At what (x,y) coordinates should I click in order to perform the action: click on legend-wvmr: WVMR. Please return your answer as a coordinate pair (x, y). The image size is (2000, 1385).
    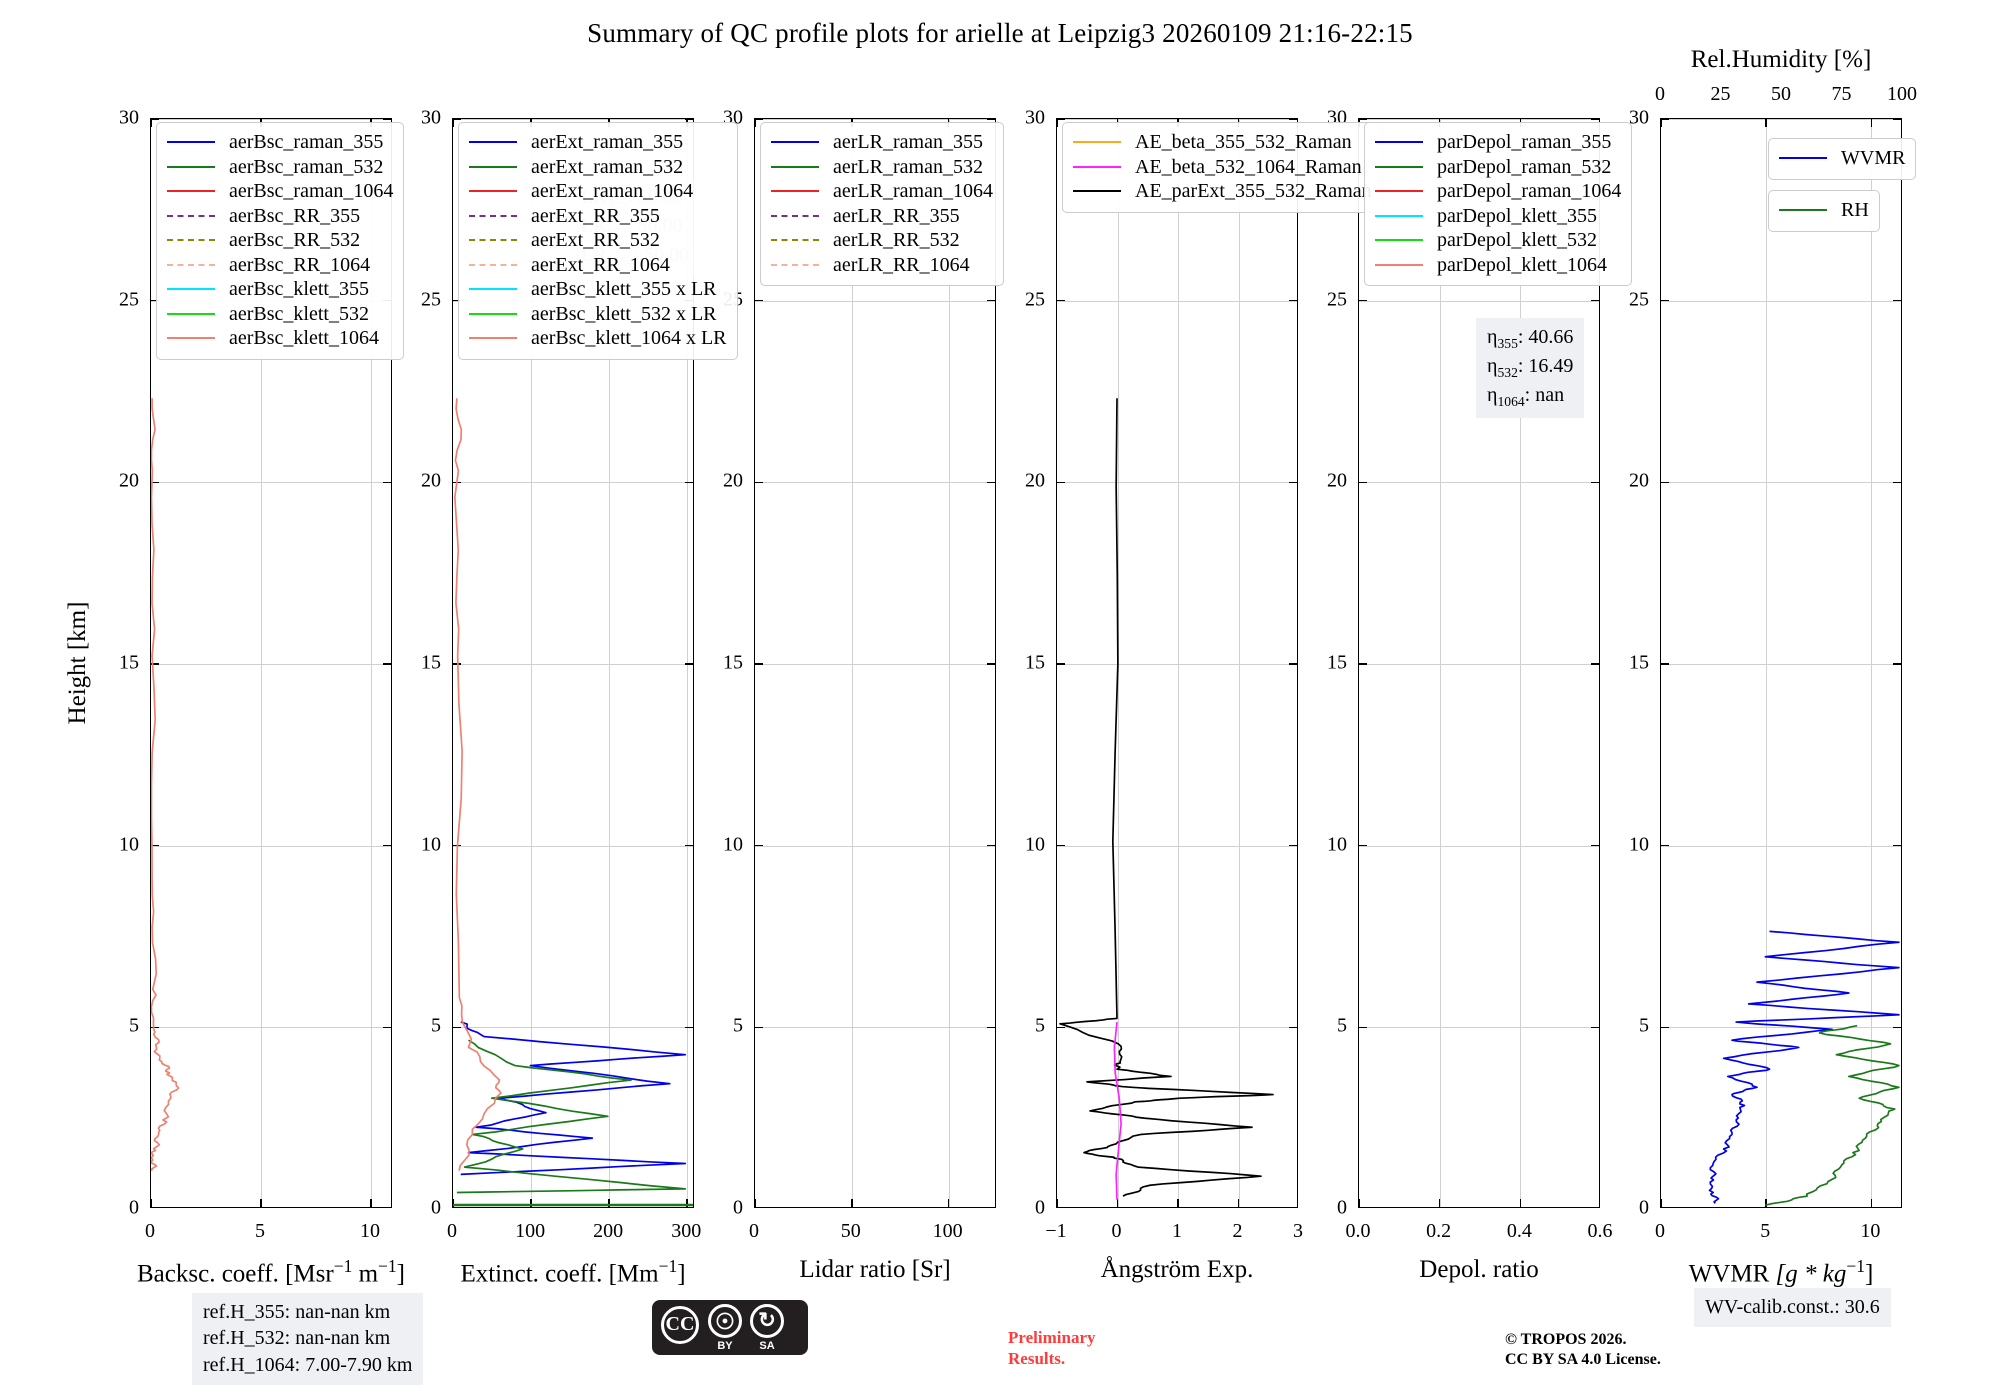
    Looking at the image, I should click on (1842, 159).